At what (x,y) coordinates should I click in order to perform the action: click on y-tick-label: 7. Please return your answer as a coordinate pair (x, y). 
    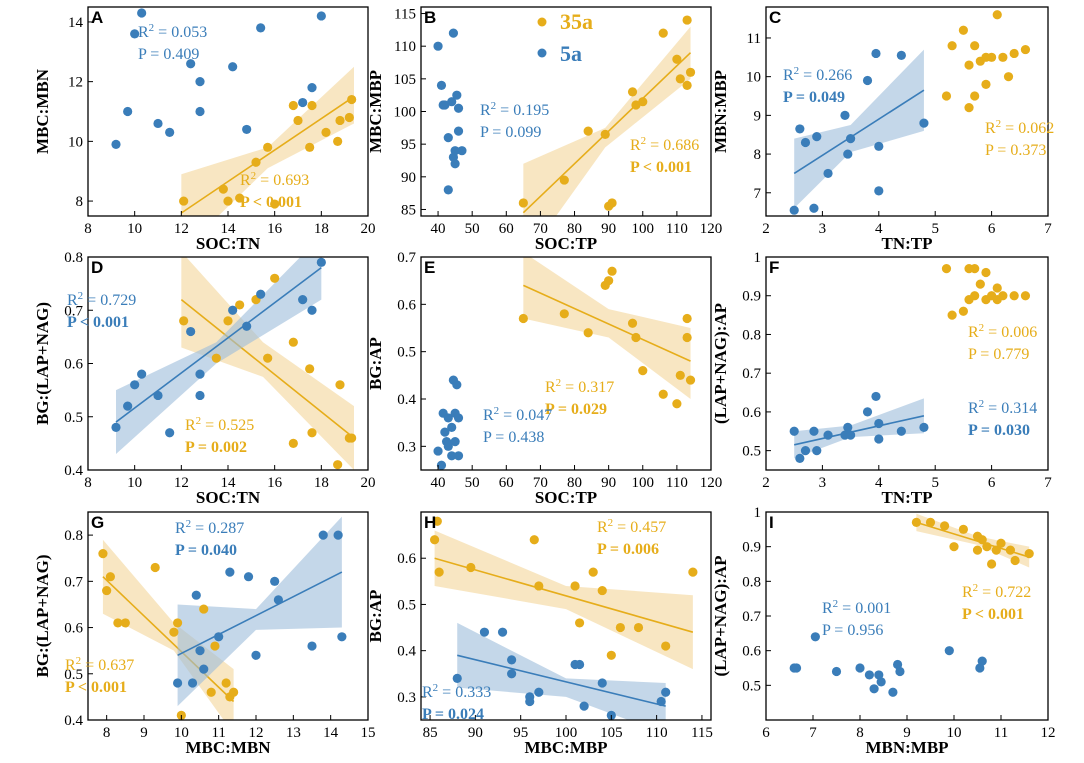
    Looking at the image, I should click on (758, 194).